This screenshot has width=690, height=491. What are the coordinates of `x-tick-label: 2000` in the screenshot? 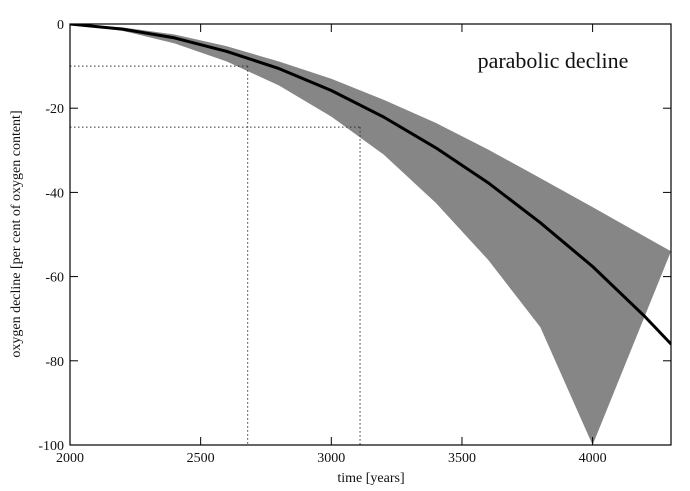 It's located at (70, 458).